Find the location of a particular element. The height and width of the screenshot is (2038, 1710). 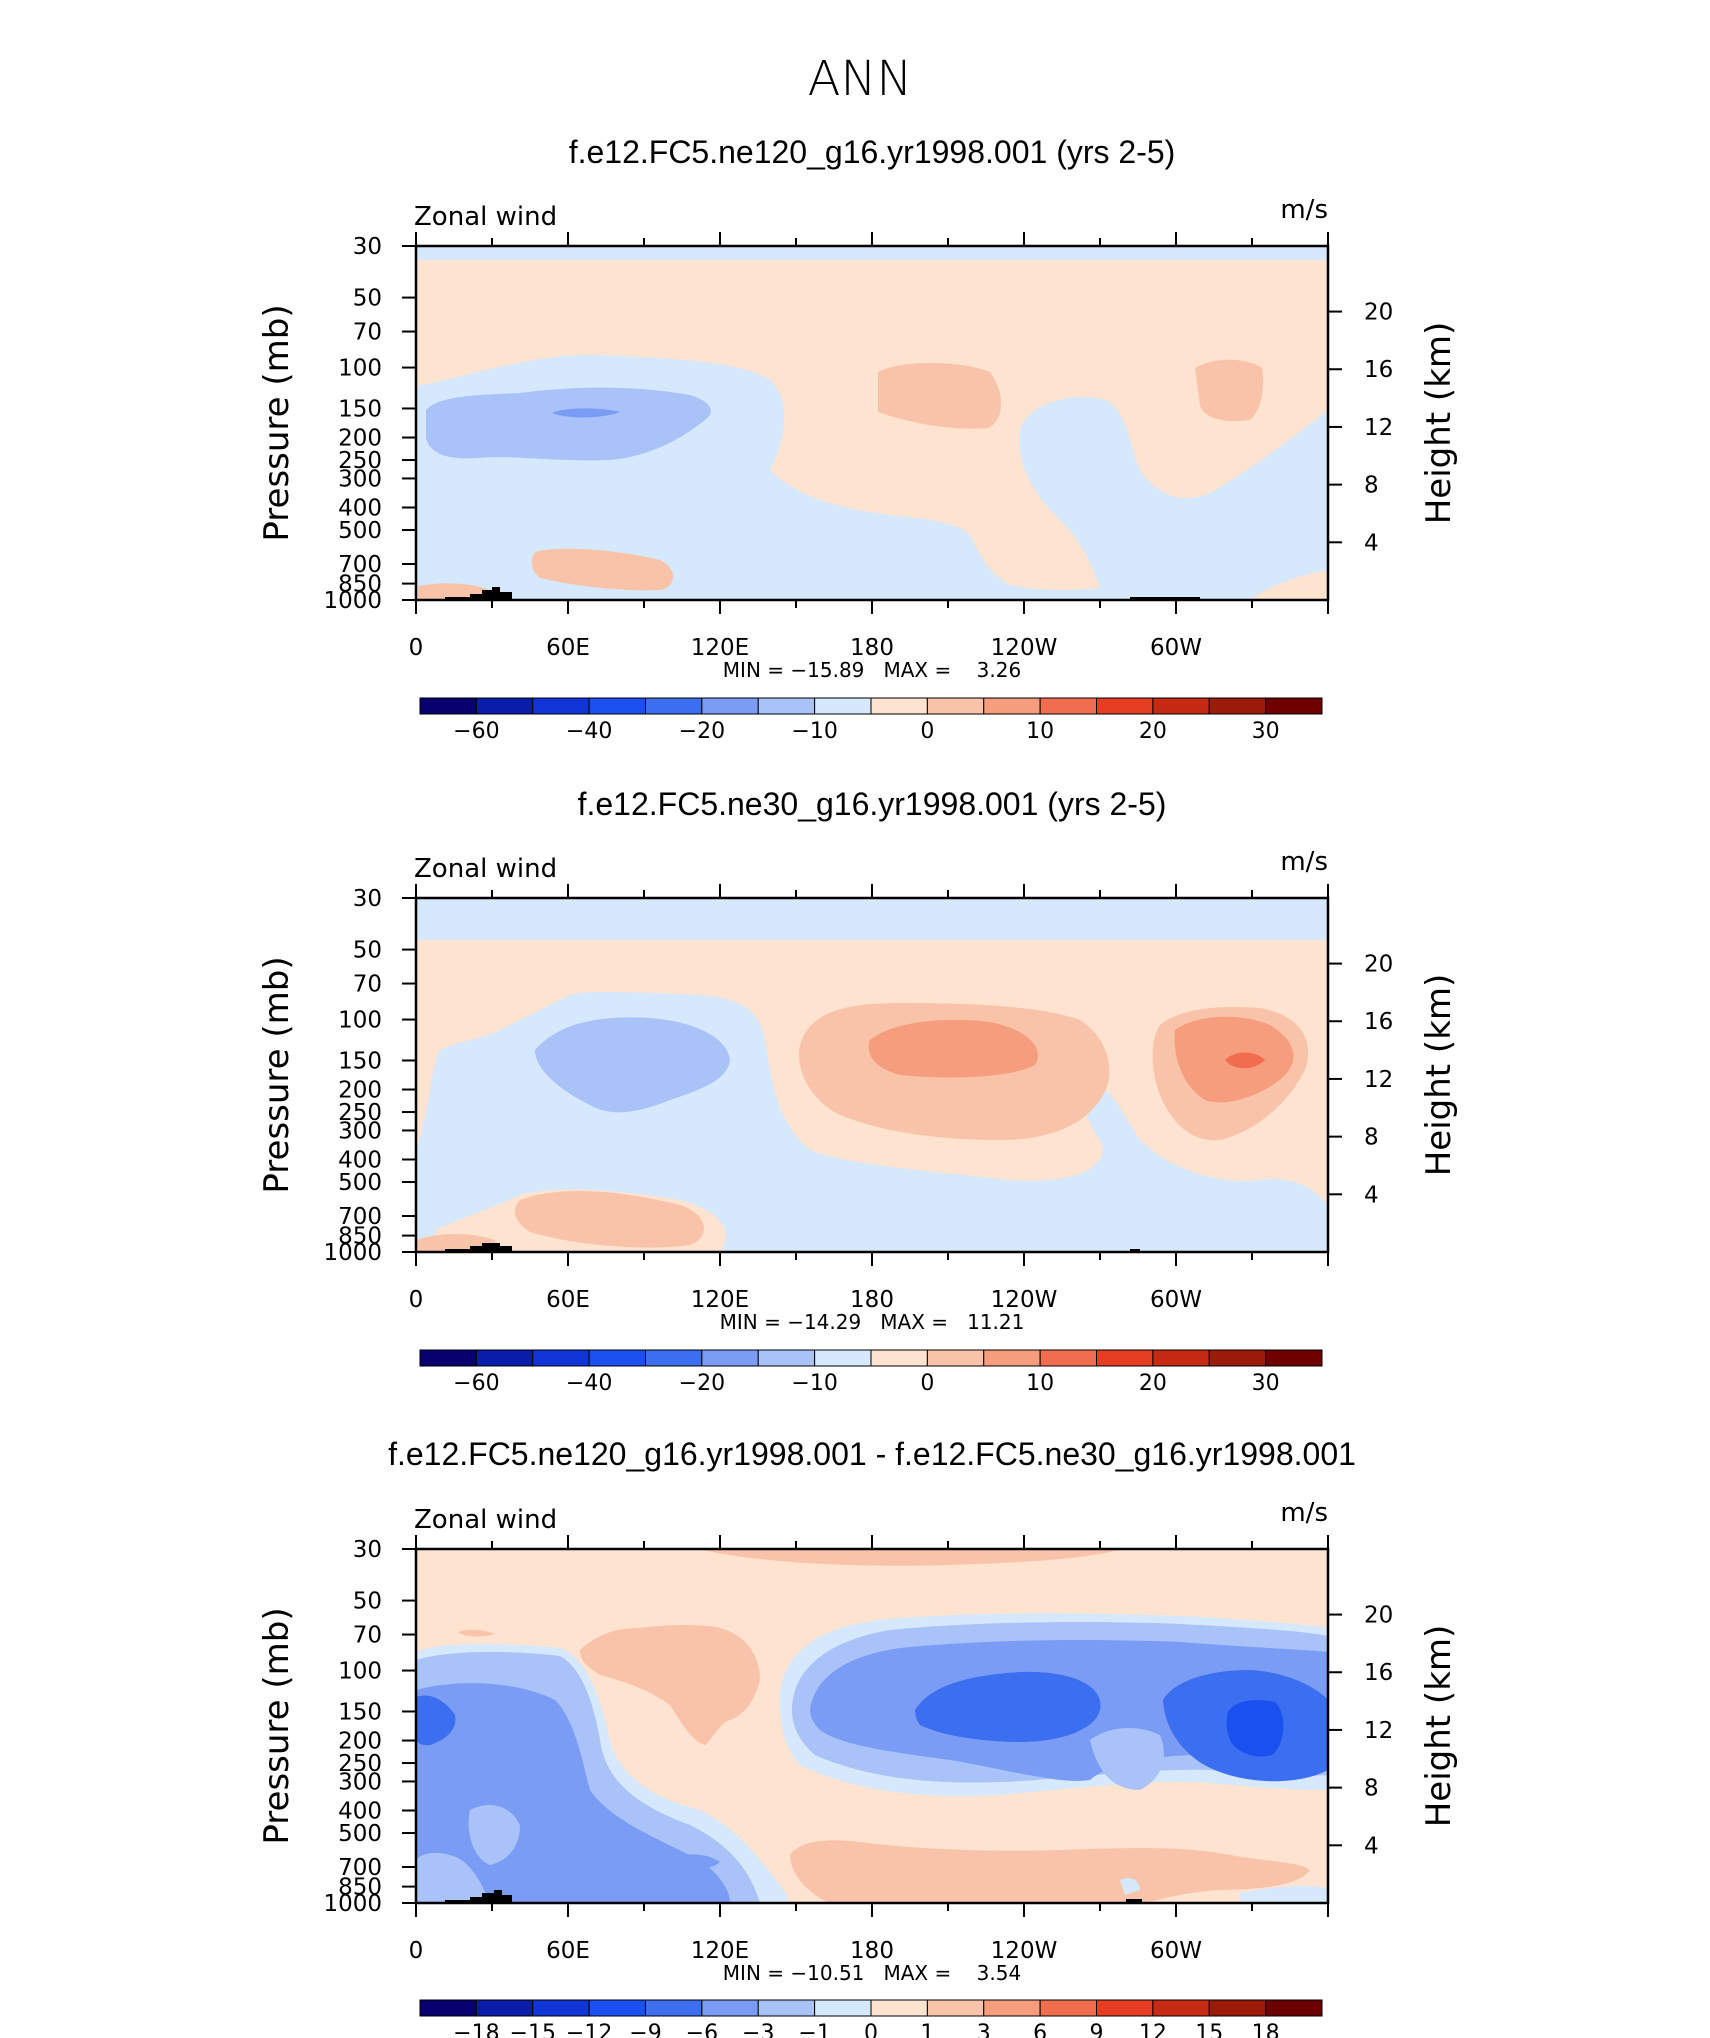

colorbar-label: 18 is located at coordinates (1266, 2029).